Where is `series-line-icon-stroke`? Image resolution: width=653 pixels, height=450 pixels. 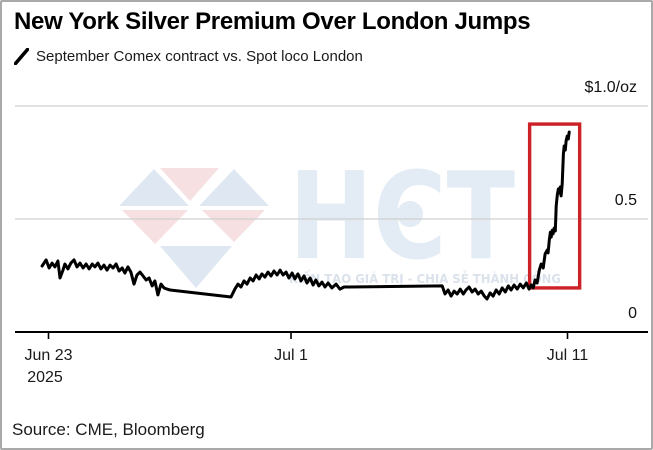
series-line-icon-stroke is located at coordinates (21, 56).